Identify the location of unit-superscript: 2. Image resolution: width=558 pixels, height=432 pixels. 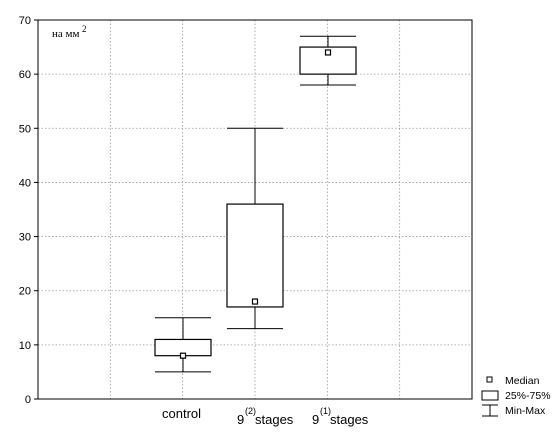
(84, 29).